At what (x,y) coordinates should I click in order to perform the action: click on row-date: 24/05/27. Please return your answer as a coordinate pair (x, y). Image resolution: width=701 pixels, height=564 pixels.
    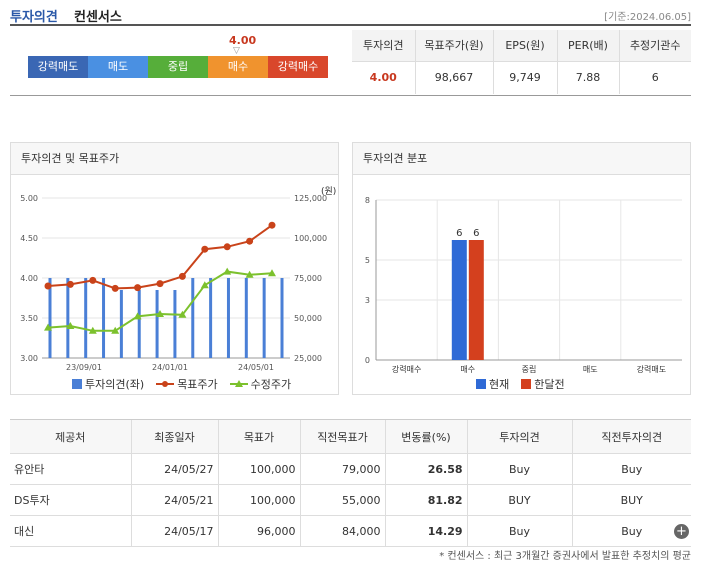
    Looking at the image, I should click on (174, 469).